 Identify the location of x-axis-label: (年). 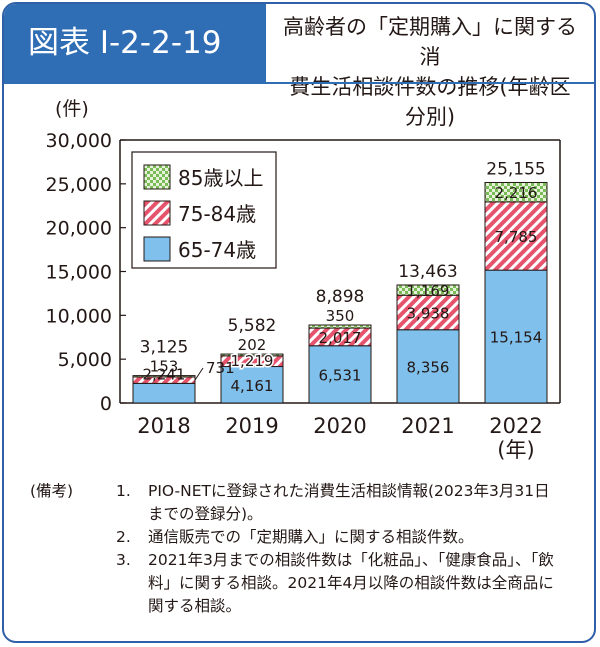
(515, 450).